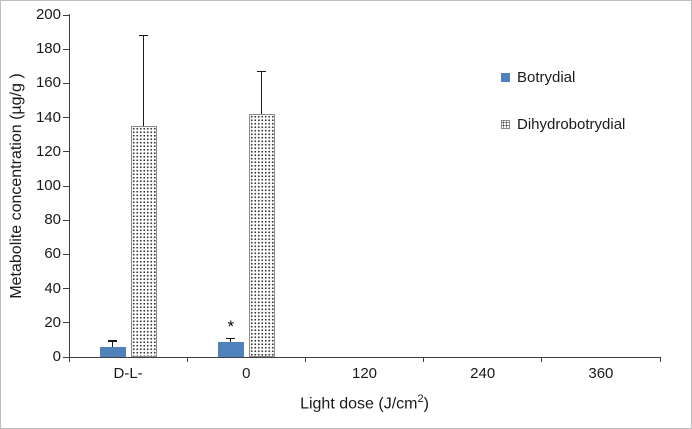 The image size is (692, 429). I want to click on y-tick-label: 60, so click(52, 254).